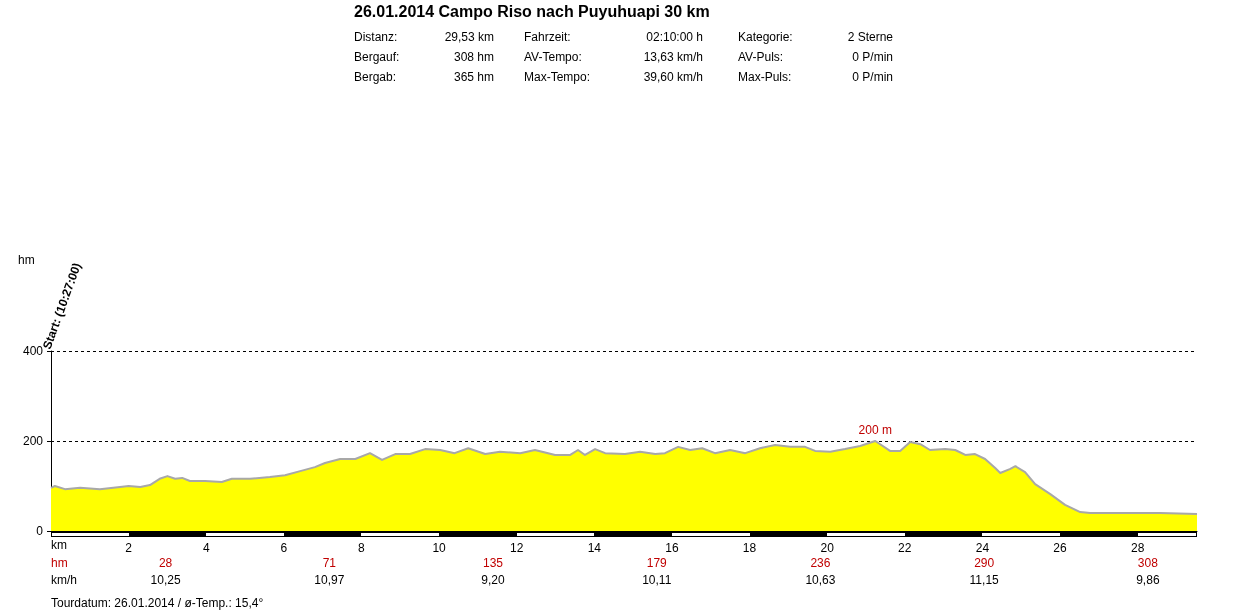 This screenshot has height=611, width=1248. Describe the element at coordinates (40, 531) in the screenshot. I see `y-tick-label: 0` at that location.